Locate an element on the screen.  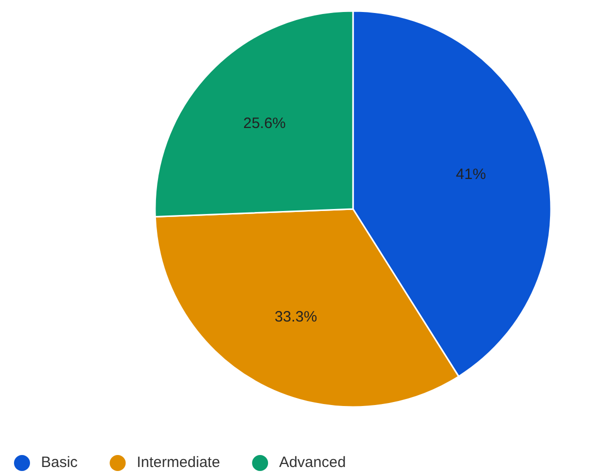
data-label: 33.3% is located at coordinates (296, 317).